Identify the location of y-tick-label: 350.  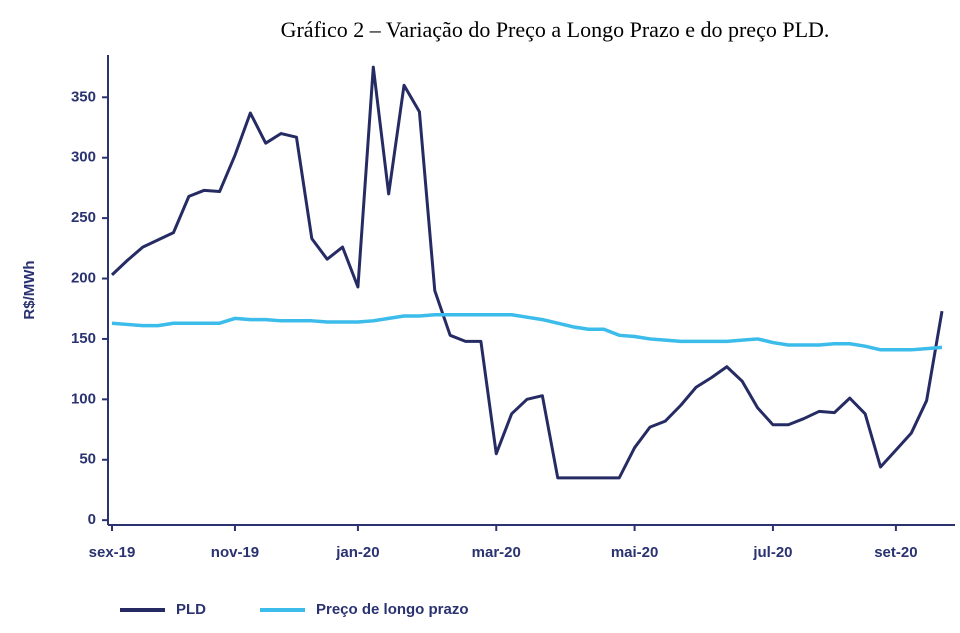
(83, 96).